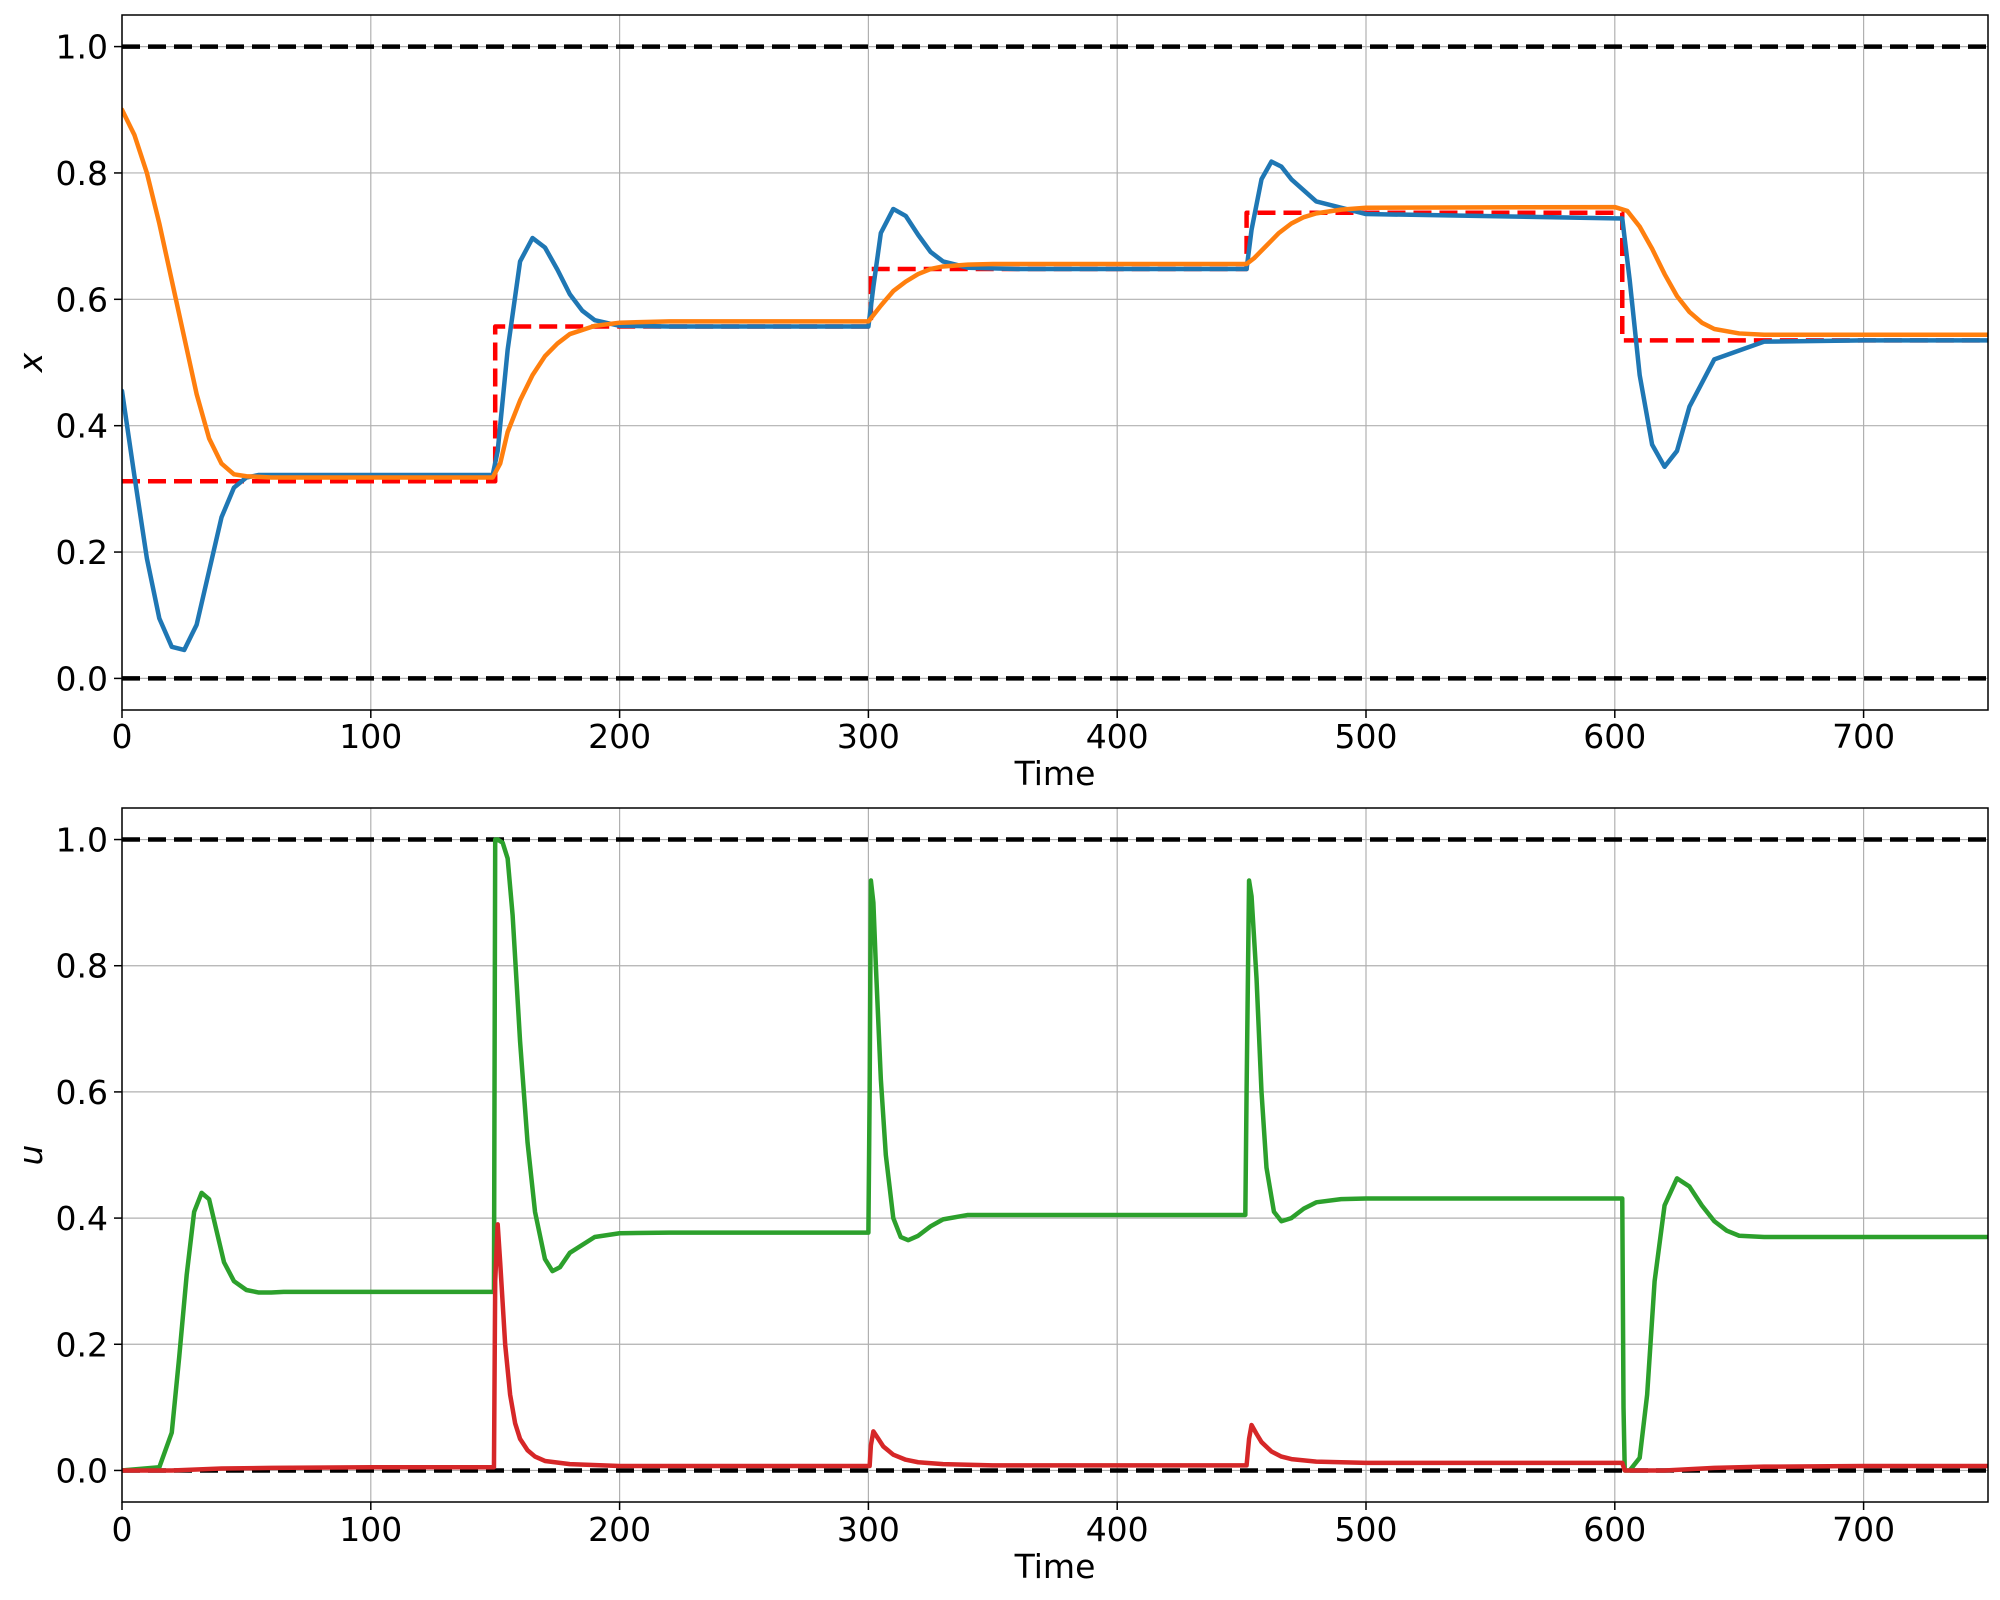  I want to click on y-axis-label: u, so click(30, 1155).